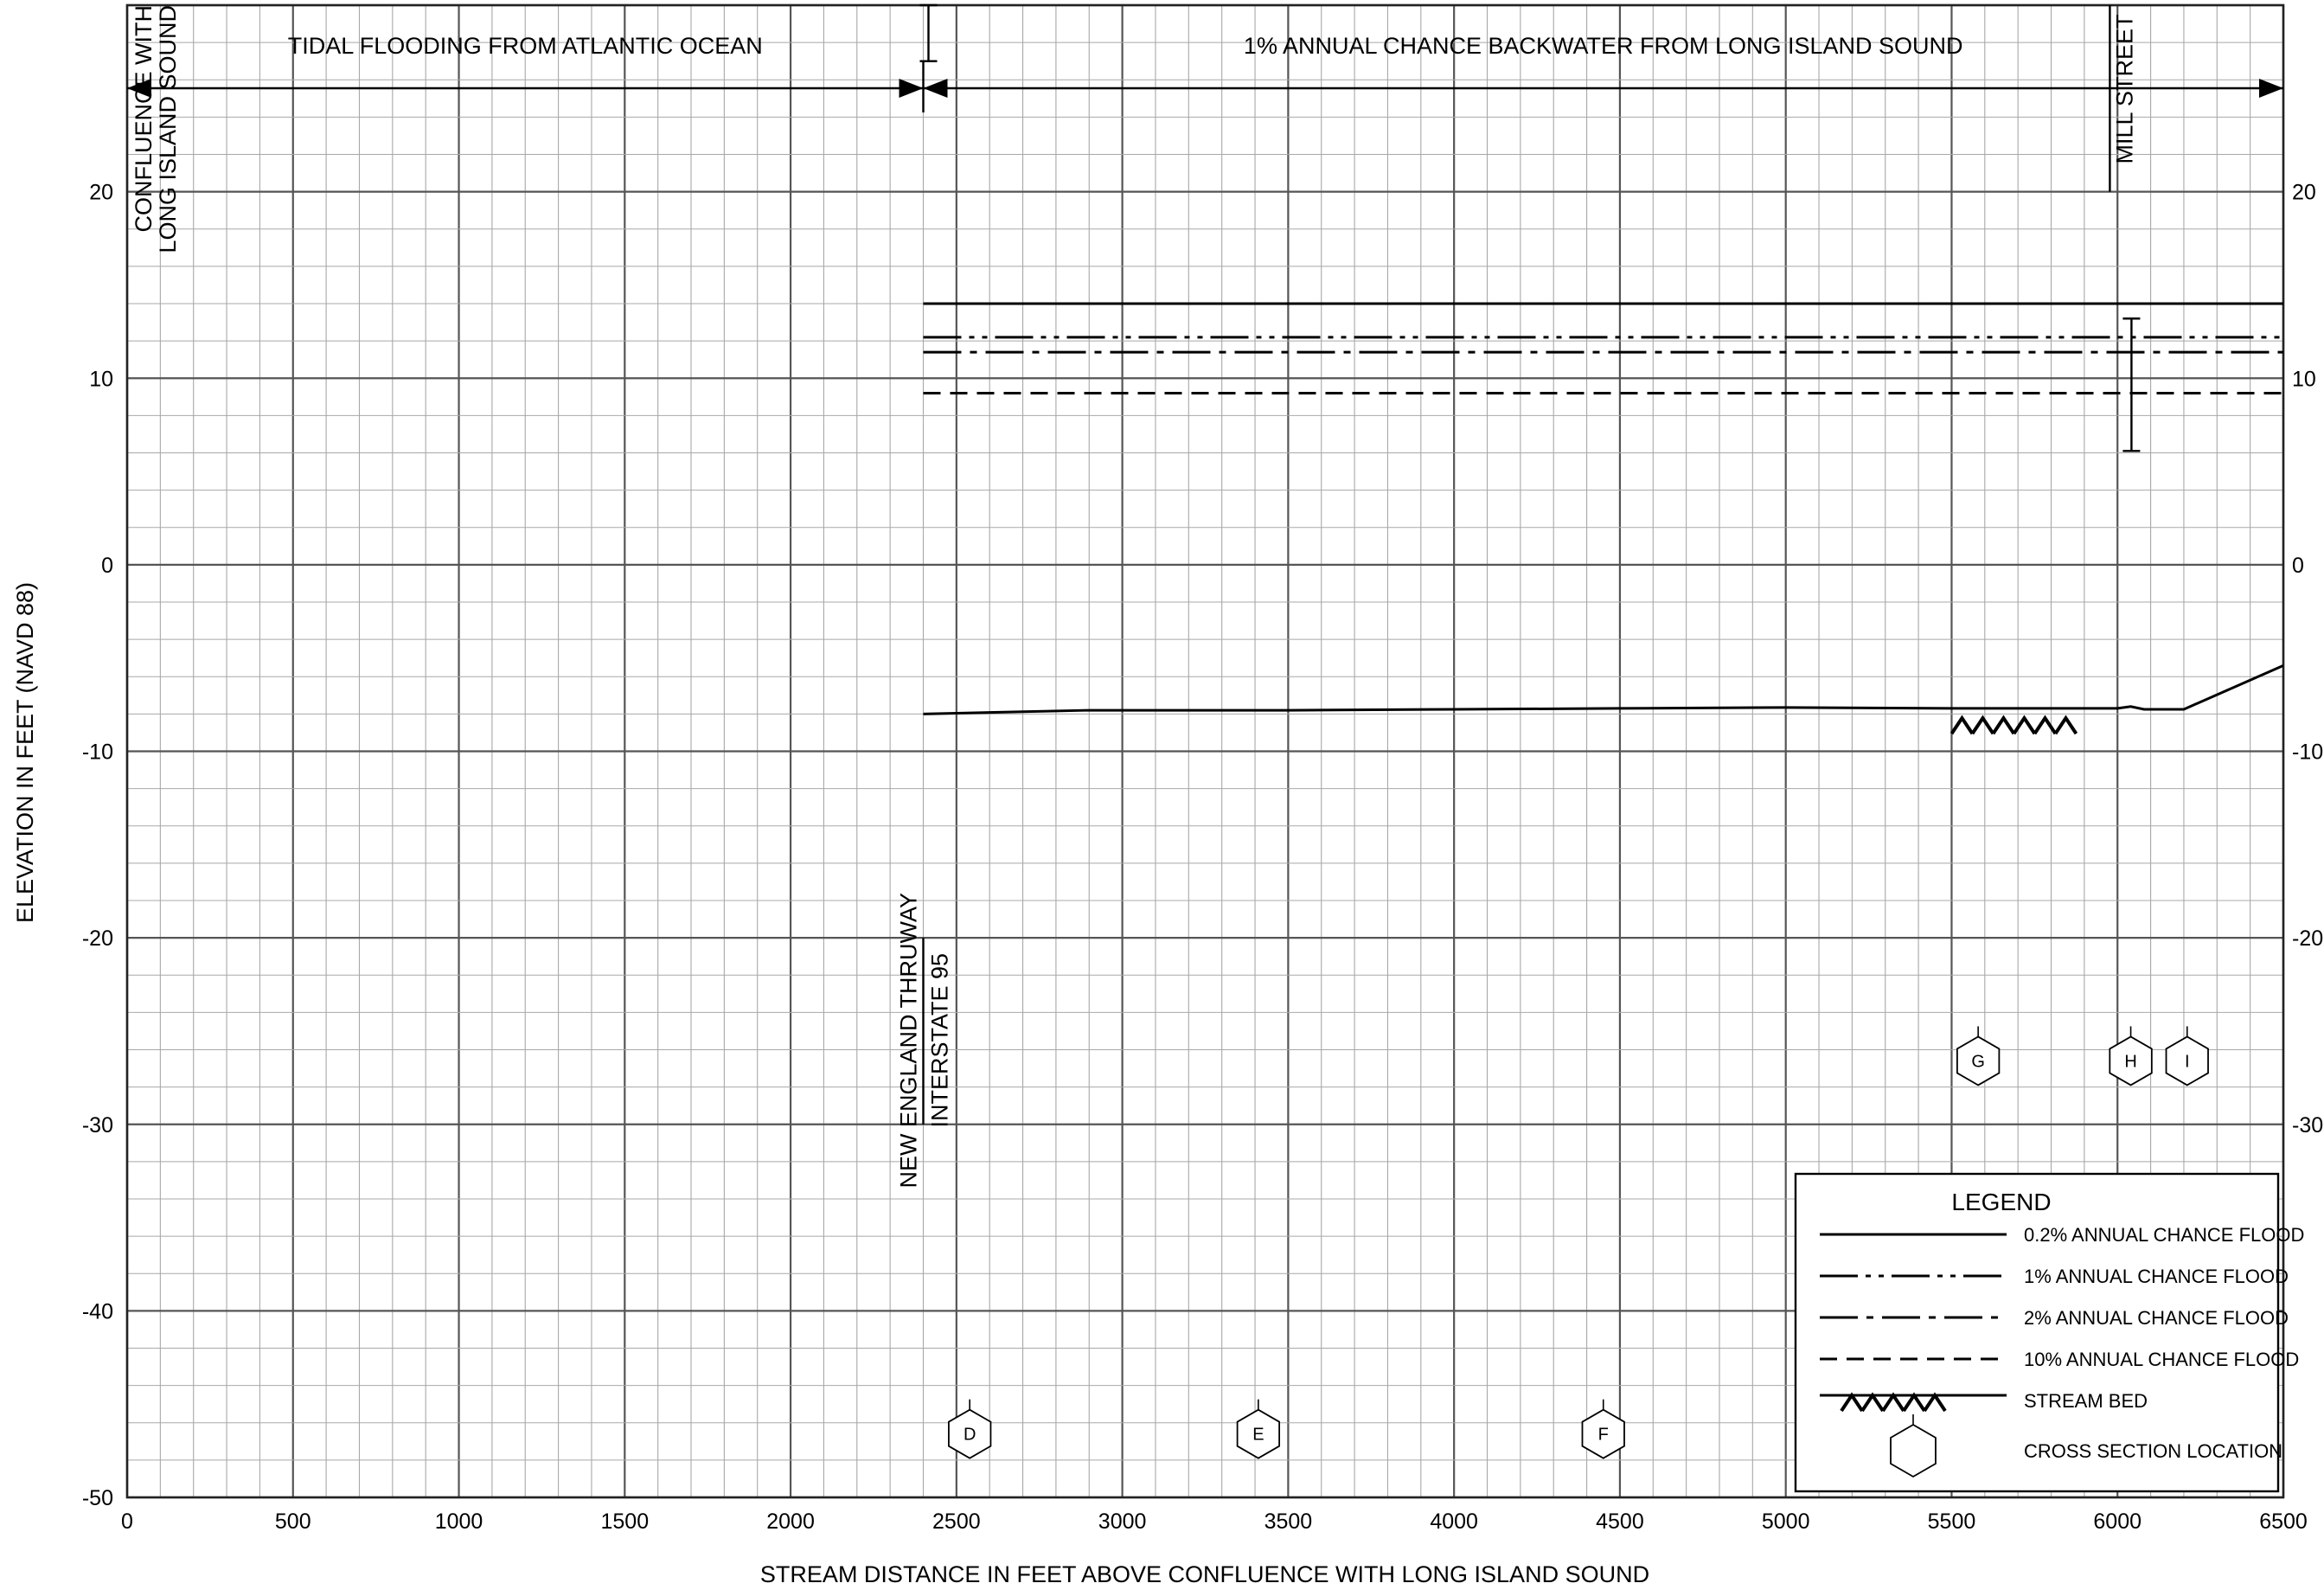 This screenshot has height=1596, width=2324. I want to click on y-tick-label-left: 20, so click(101, 193).